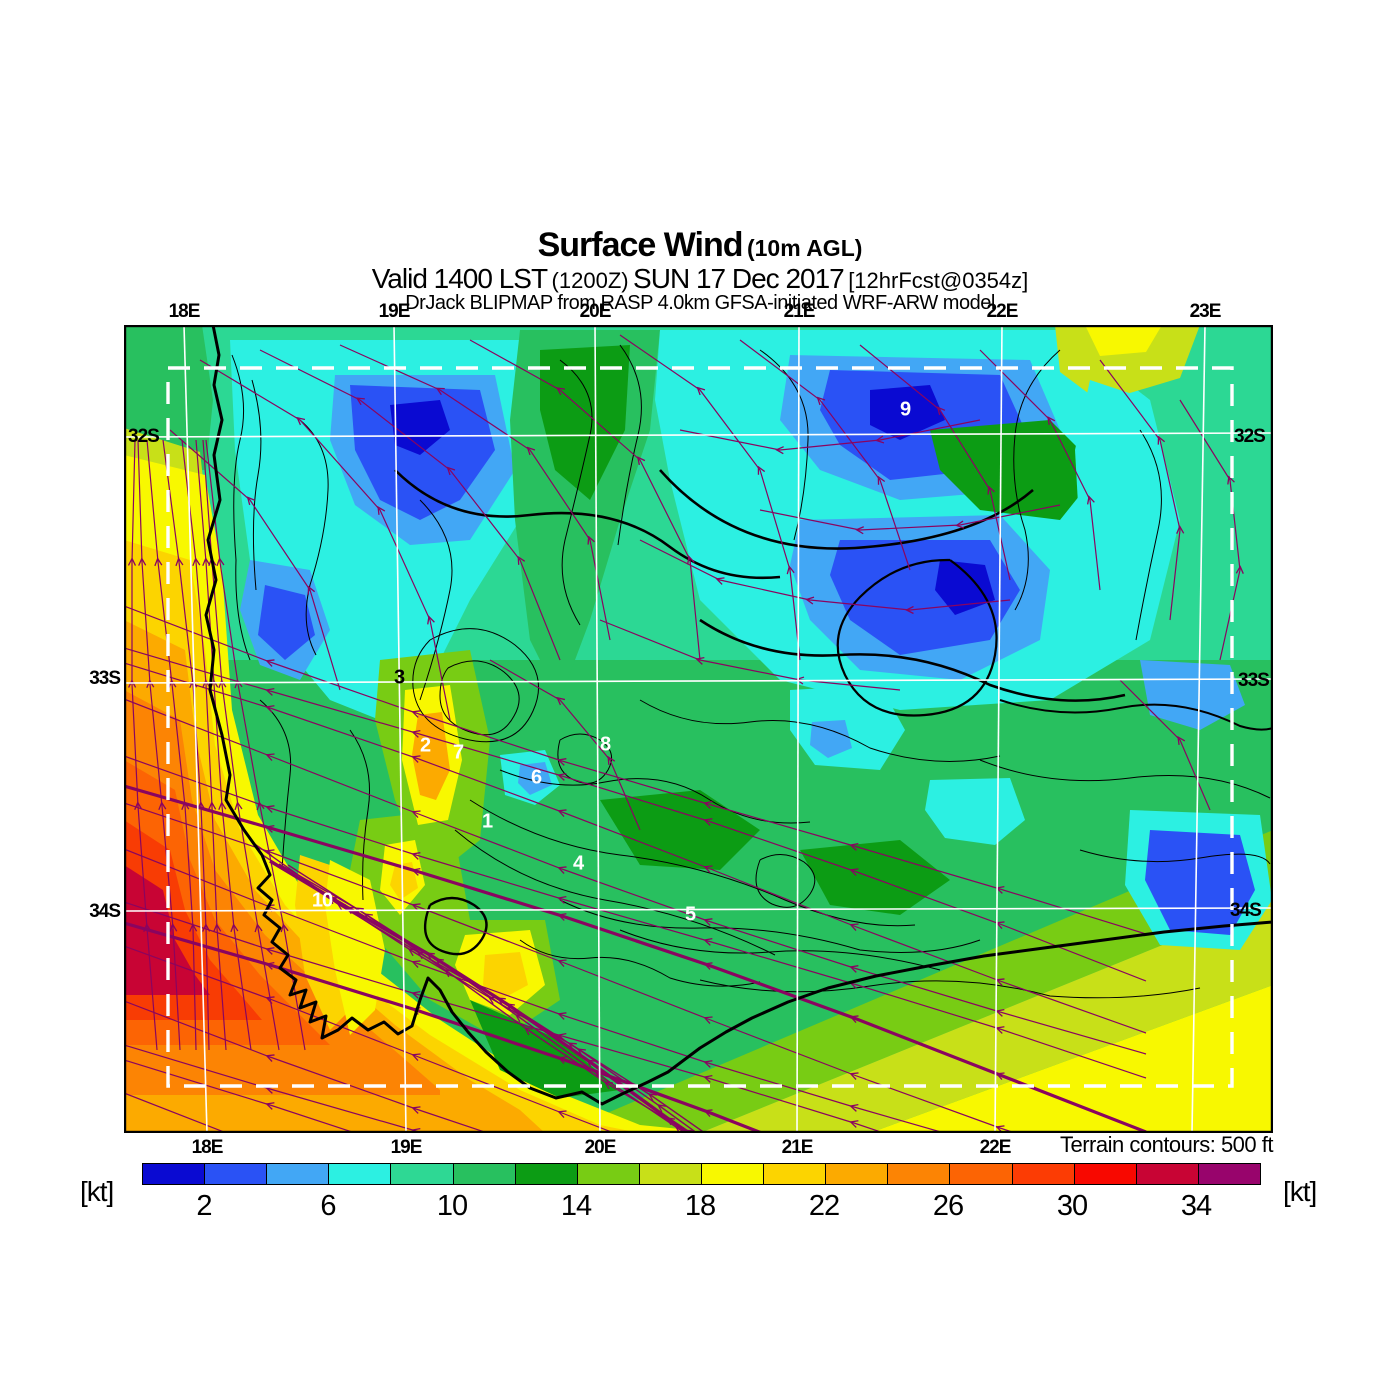 The height and width of the screenshot is (1400, 1400). What do you see at coordinates (948, 1206) in the screenshot?
I see `colorbar-tick-26: 26` at bounding box center [948, 1206].